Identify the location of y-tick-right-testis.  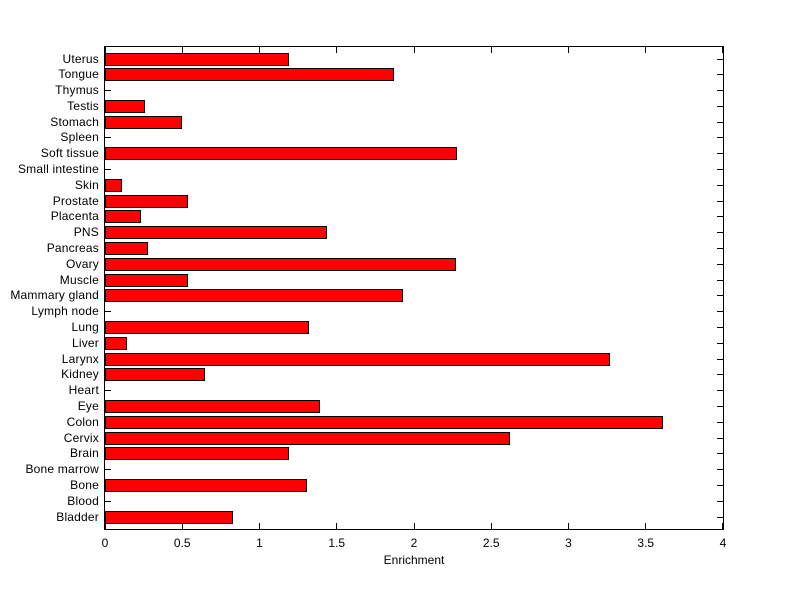
(720, 106).